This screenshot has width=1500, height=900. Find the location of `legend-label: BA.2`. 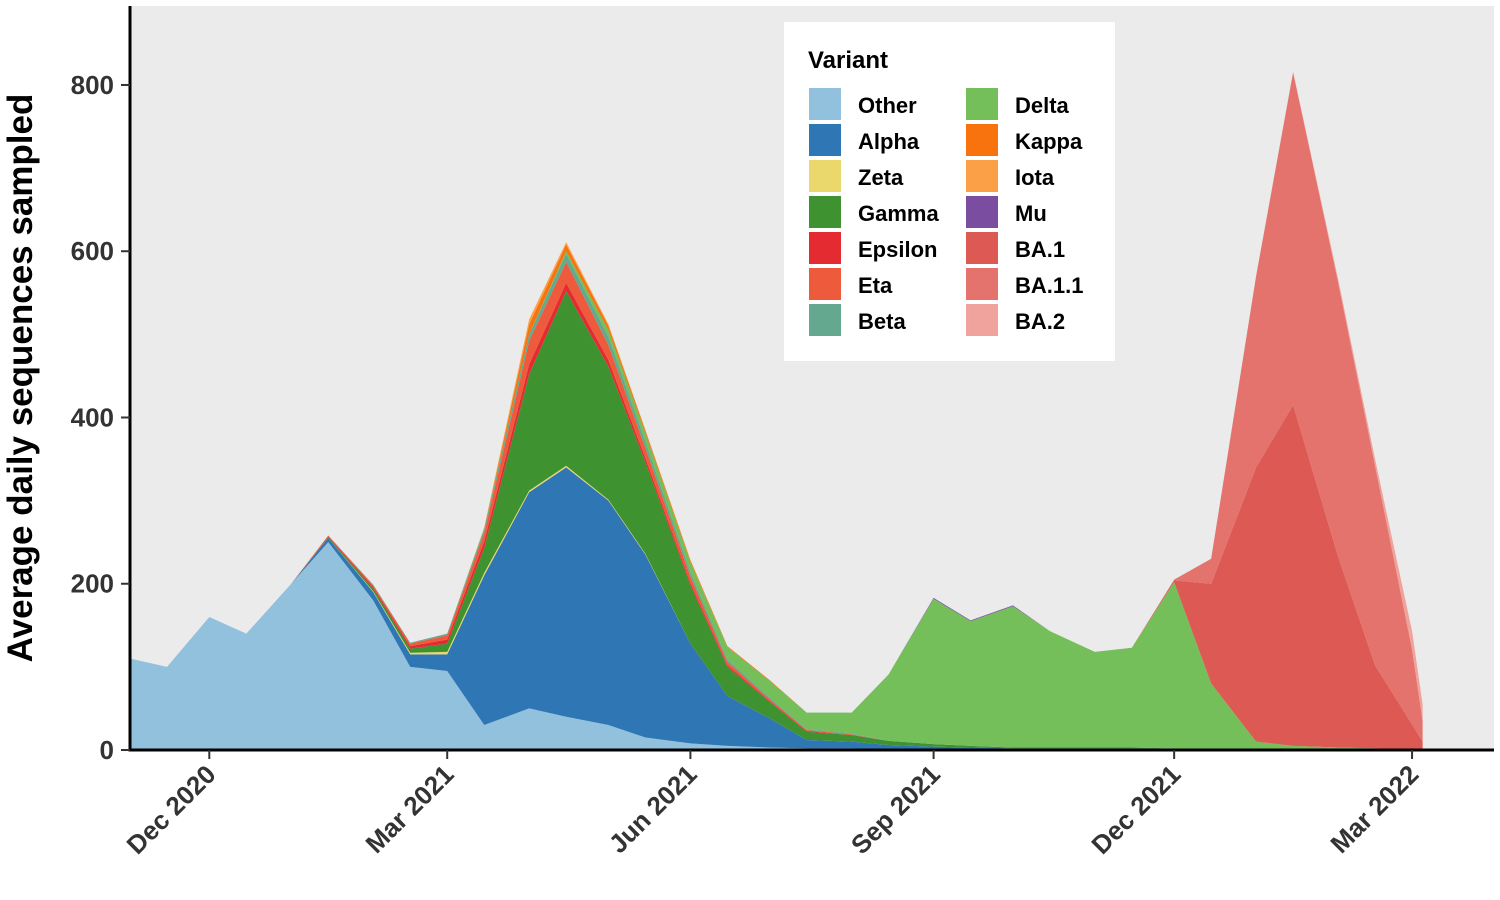

legend-label: BA.2 is located at coordinates (1040, 321).